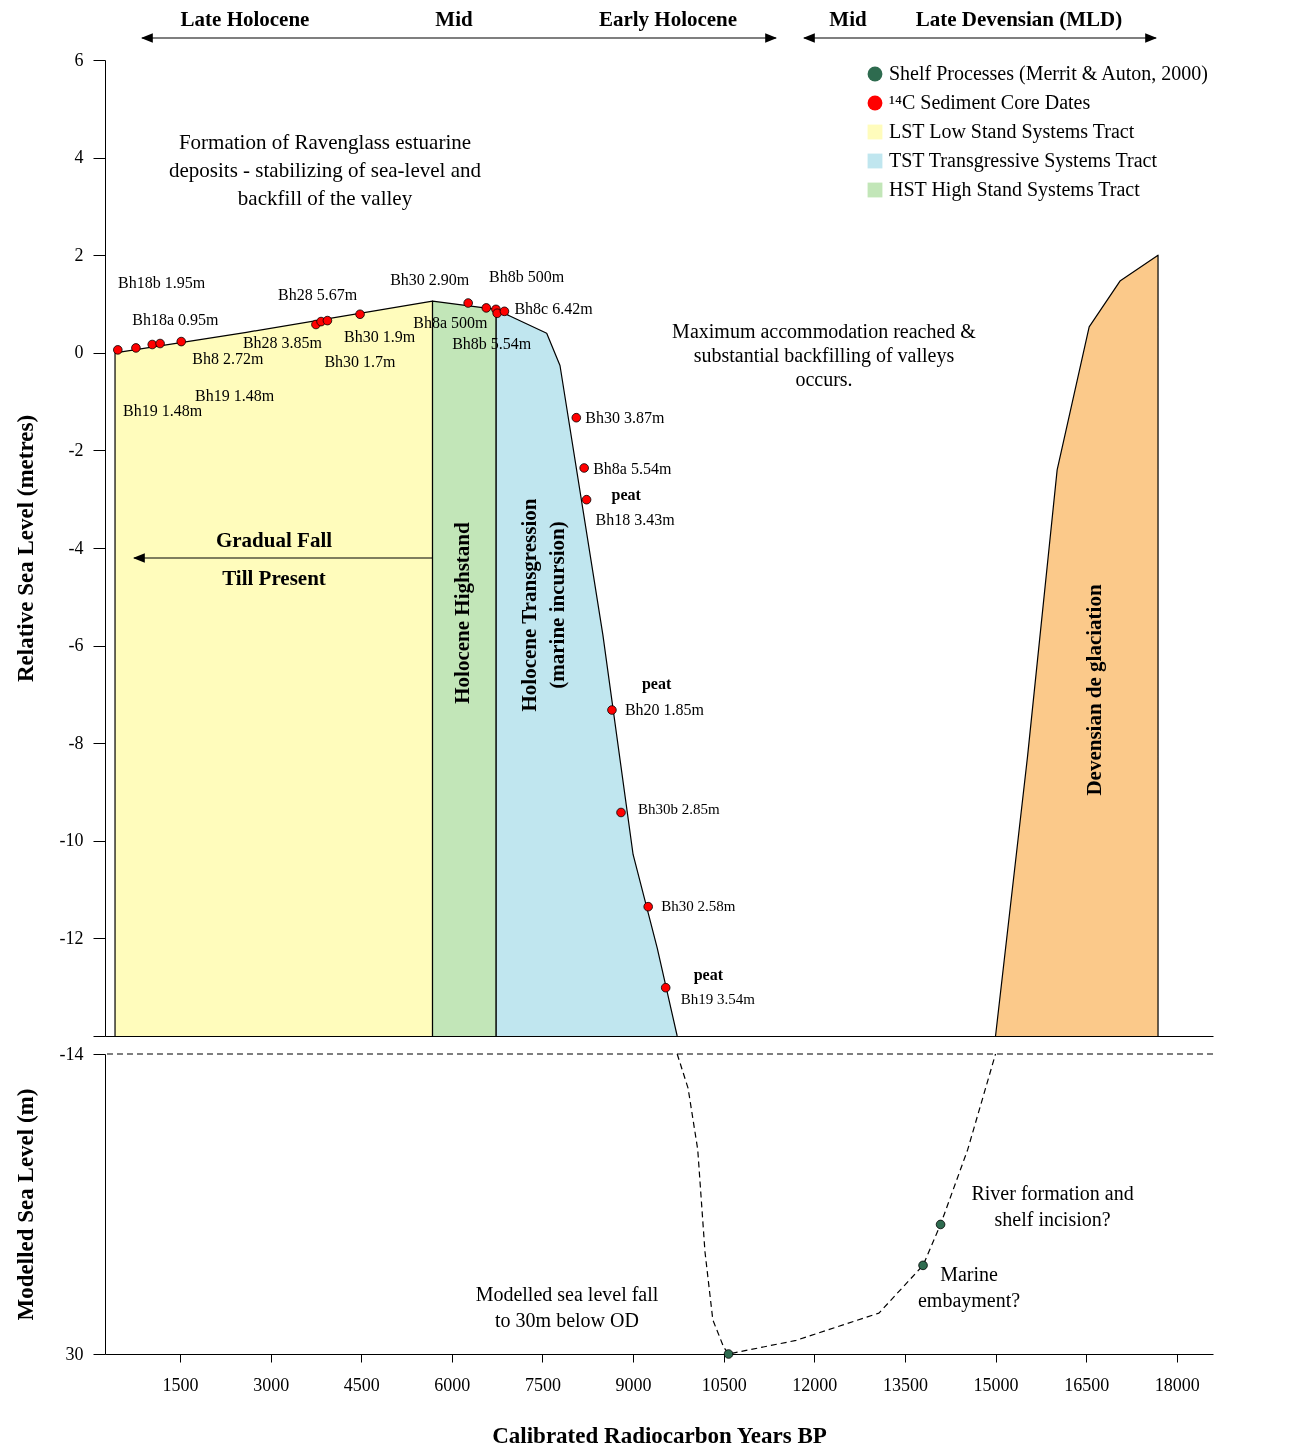  I want to click on annotation: Holocene Highstand, so click(462, 612).